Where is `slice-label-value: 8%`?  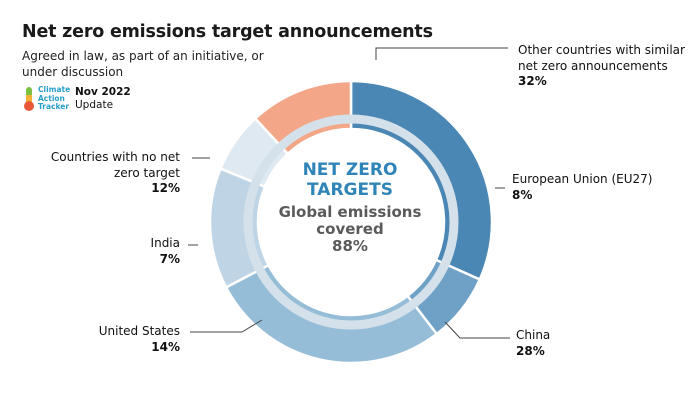 slice-label-value: 8% is located at coordinates (522, 194).